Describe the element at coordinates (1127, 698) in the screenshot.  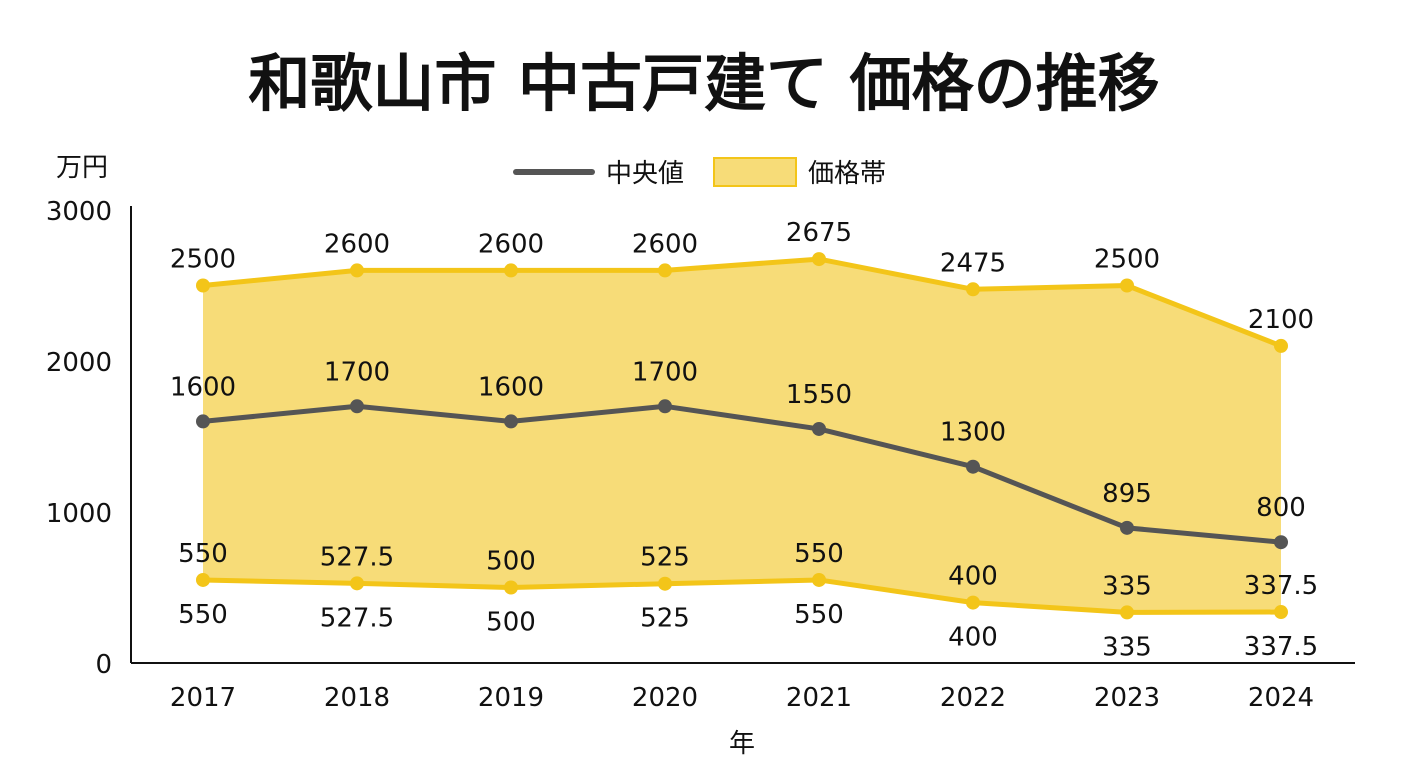
I see `x-tick-label: 2023` at that location.